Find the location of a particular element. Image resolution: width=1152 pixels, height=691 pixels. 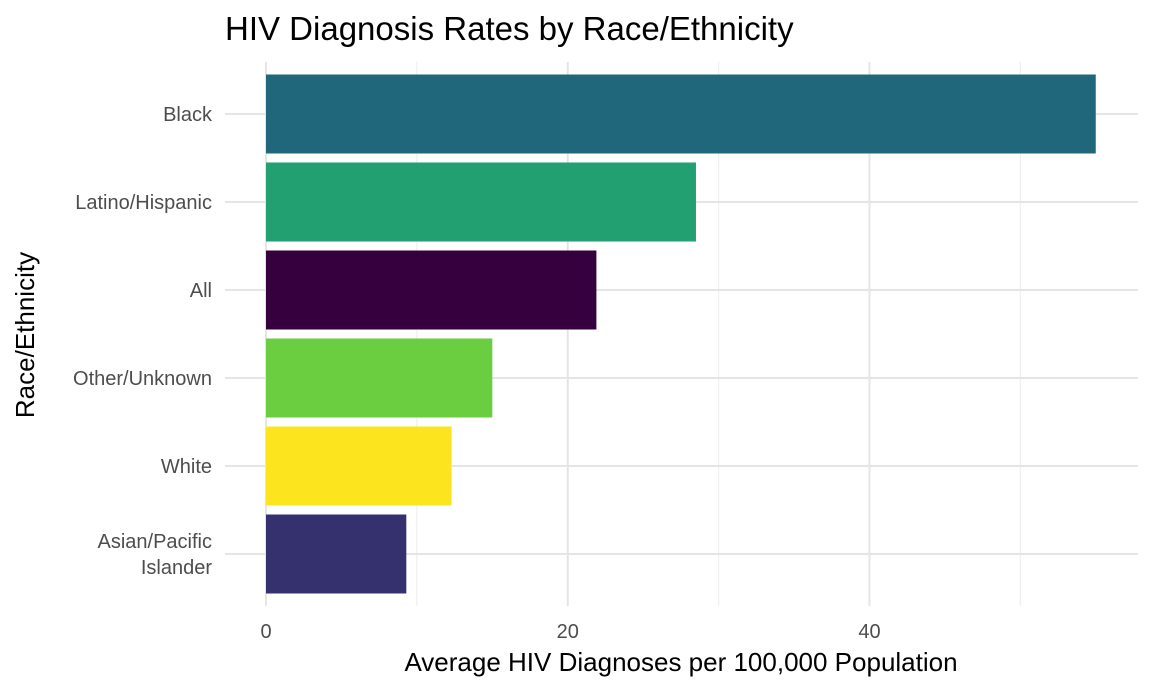

y-tick-label: All is located at coordinates (201, 291).